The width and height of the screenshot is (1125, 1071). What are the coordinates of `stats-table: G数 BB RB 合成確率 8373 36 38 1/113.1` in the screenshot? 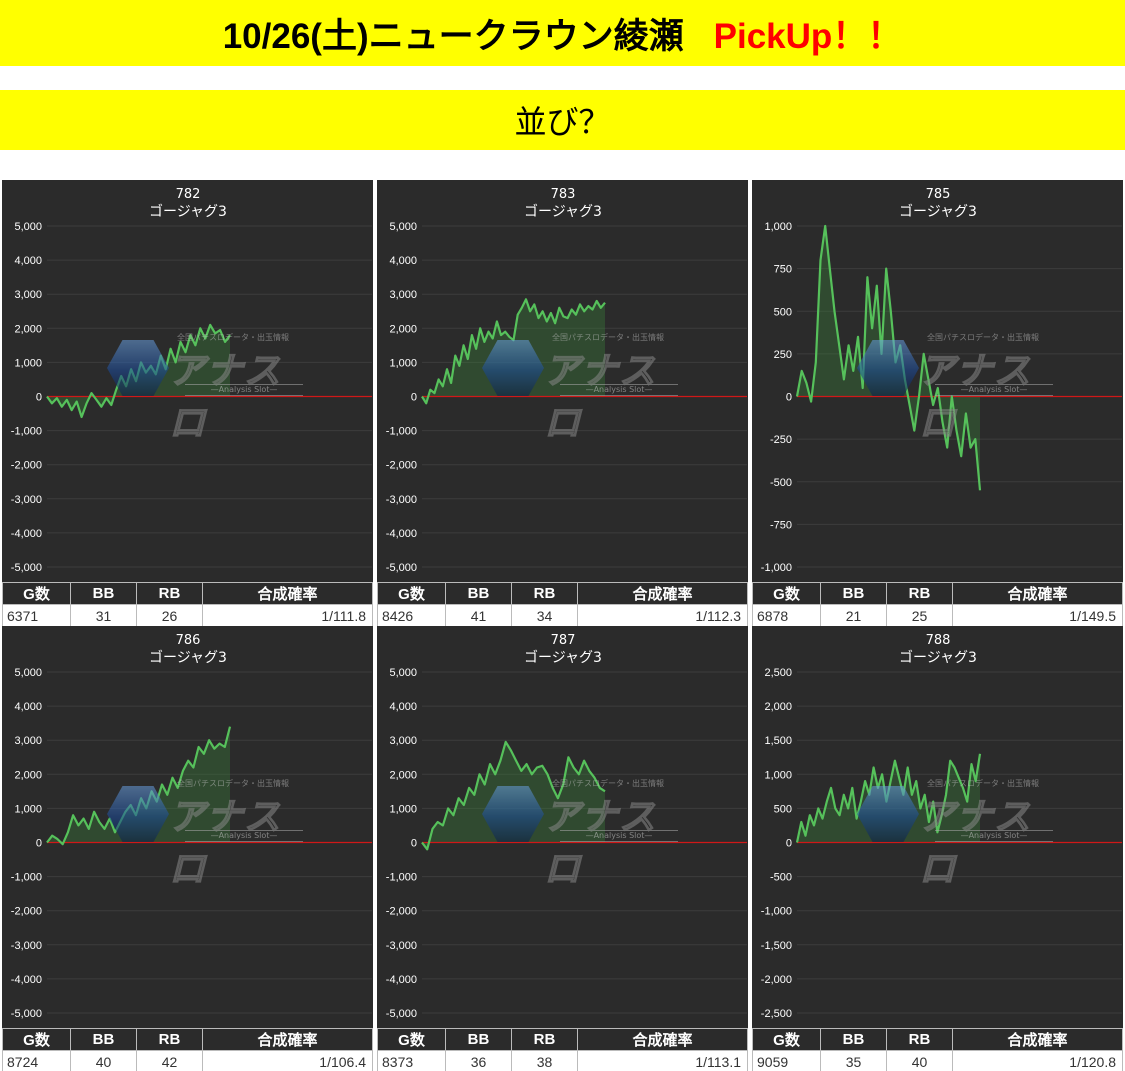 It's located at (562, 1049).